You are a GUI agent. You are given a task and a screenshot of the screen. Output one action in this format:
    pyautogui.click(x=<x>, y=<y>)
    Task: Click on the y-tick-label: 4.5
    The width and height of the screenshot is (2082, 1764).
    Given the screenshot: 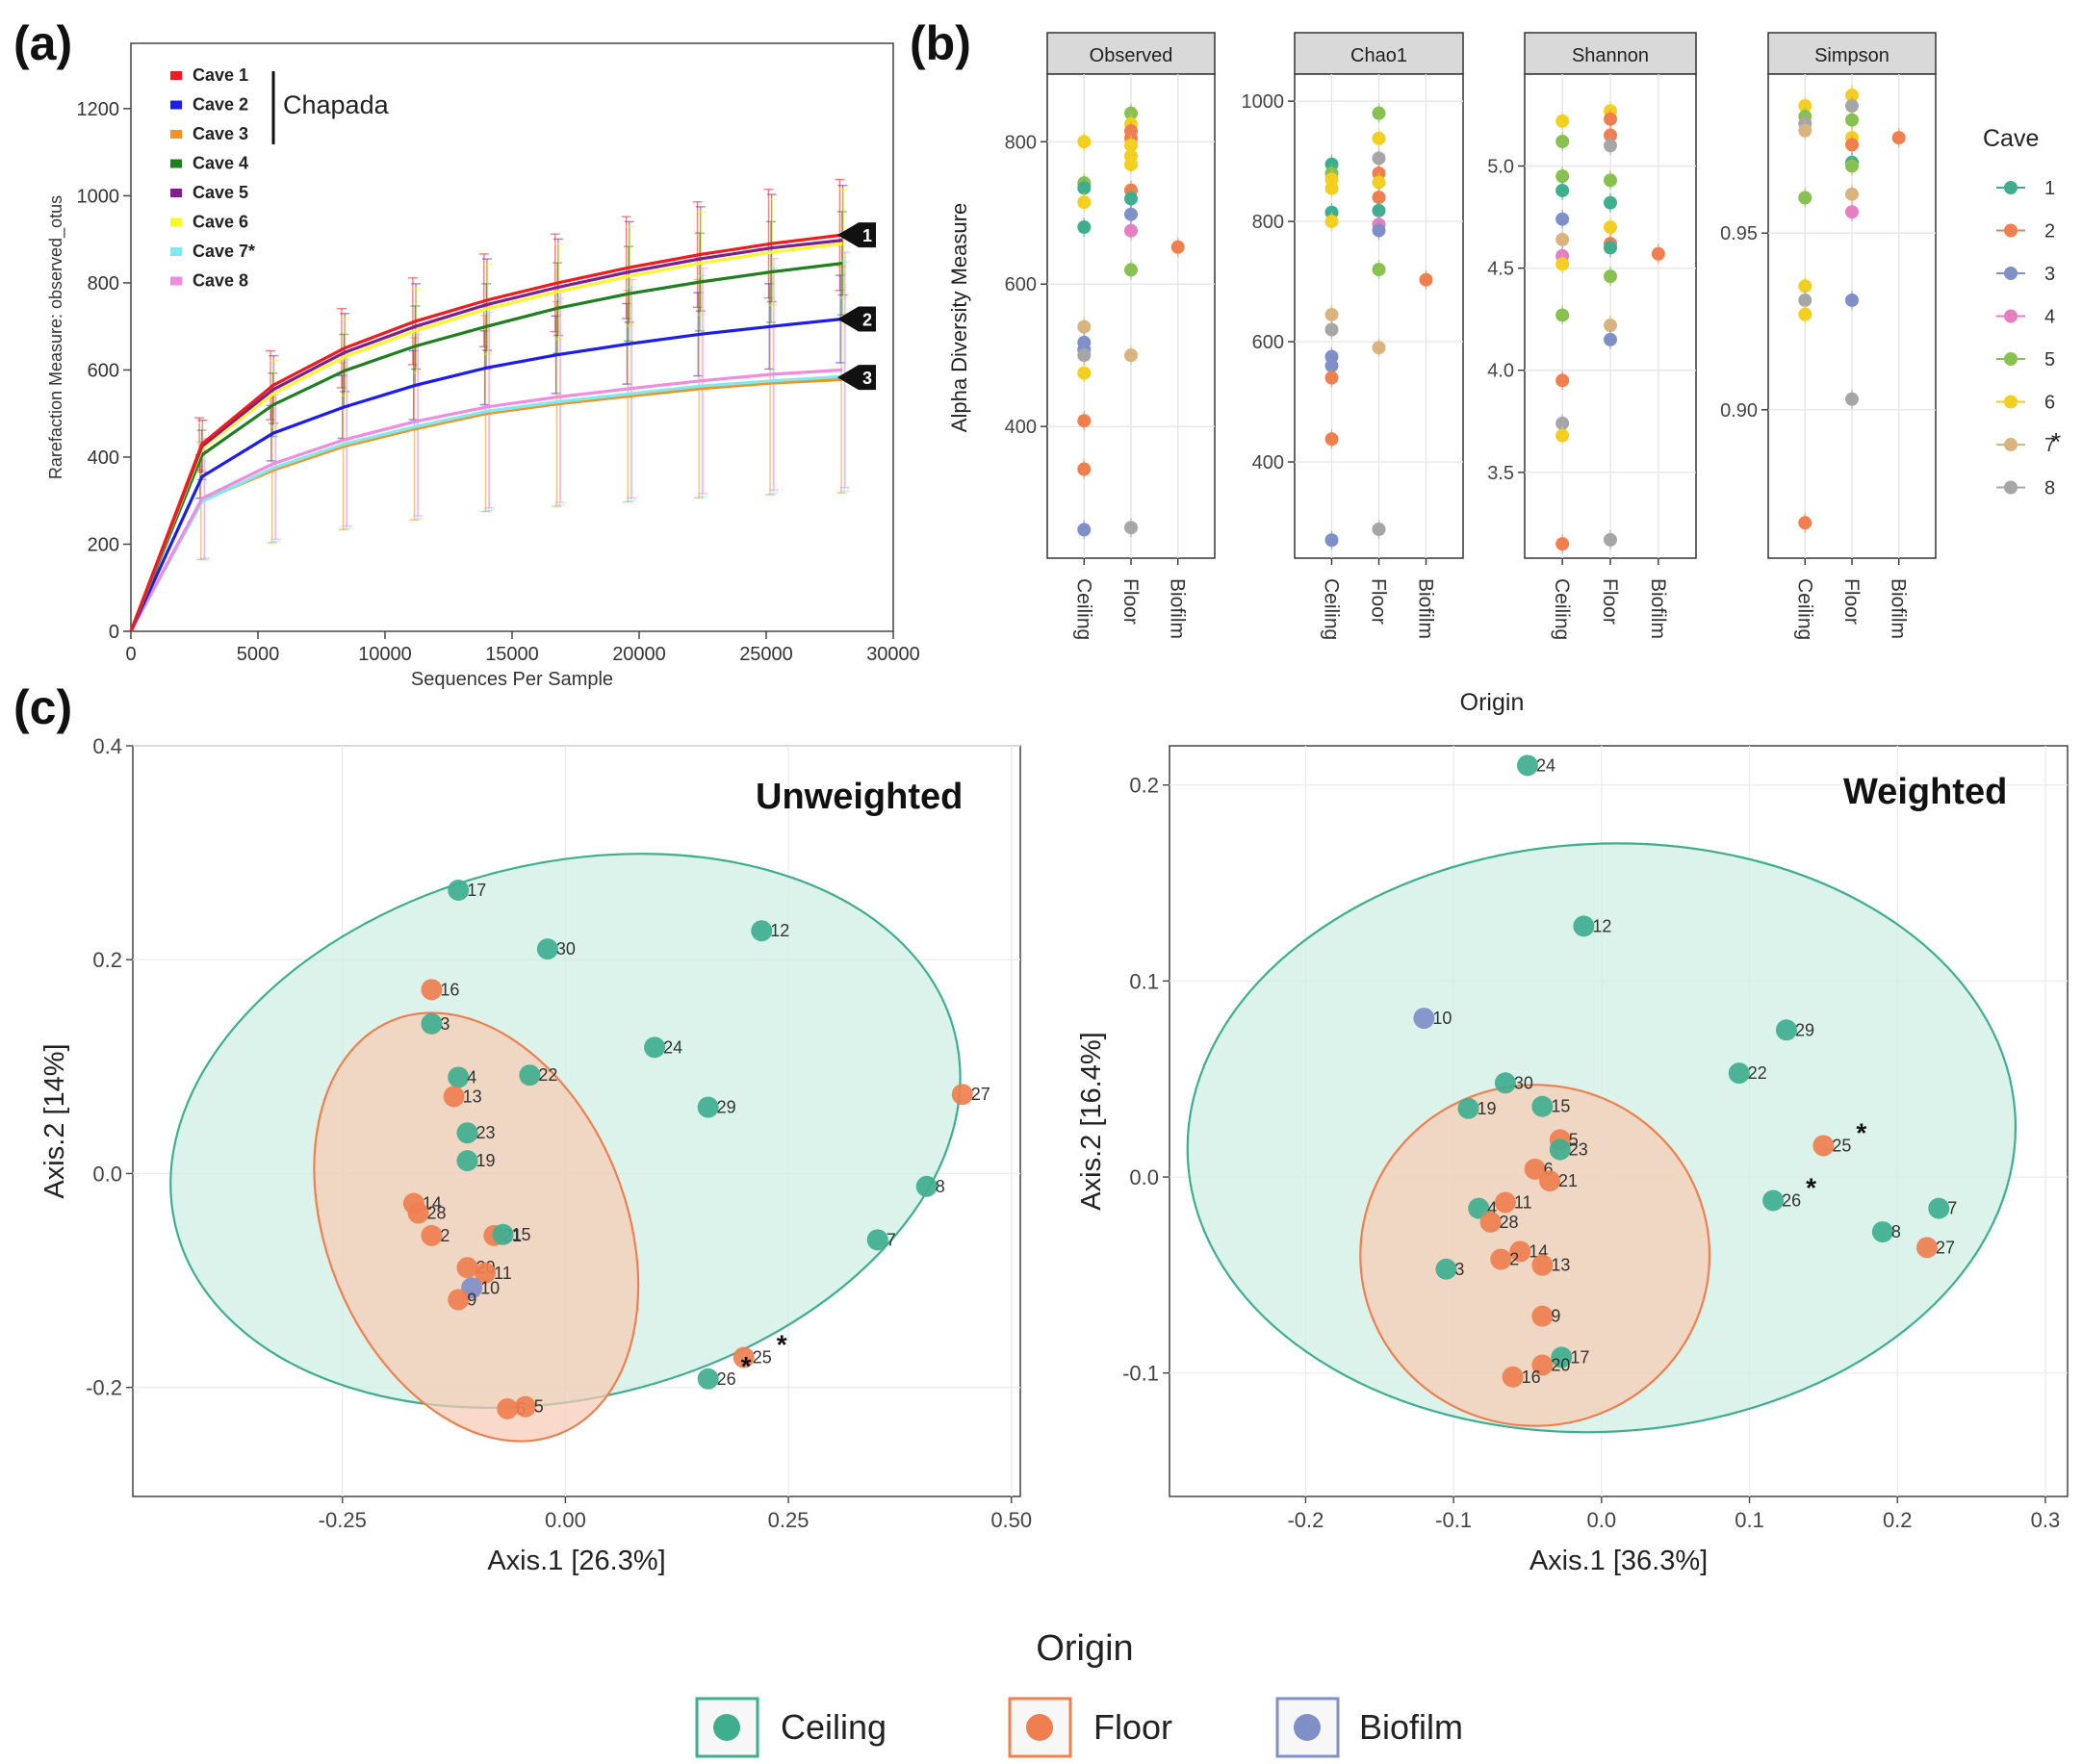 What is the action you would take?
    pyautogui.click(x=1500, y=269)
    